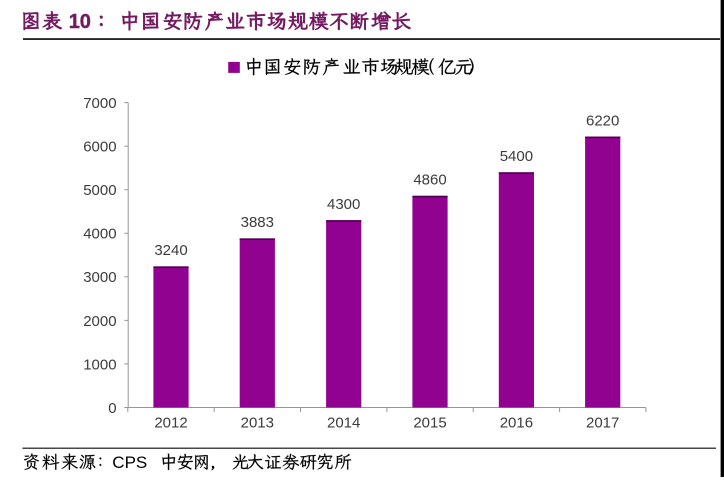 Image resolution: width=724 pixels, height=482 pixels. Describe the element at coordinates (429, 180) in the screenshot. I see `svg-text: 4860` at that location.